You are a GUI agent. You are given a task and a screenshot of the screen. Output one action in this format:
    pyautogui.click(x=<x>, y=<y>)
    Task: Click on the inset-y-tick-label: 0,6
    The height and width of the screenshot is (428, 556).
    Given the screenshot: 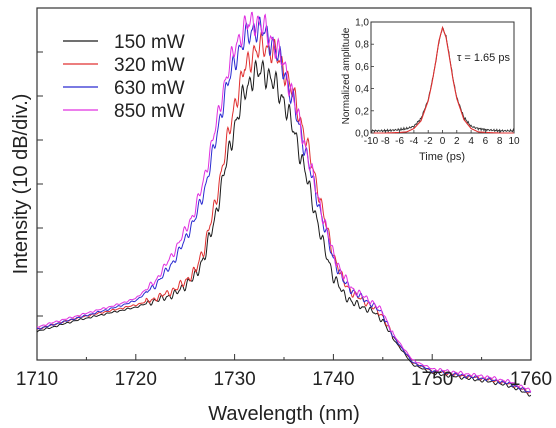 What is the action you would take?
    pyautogui.click(x=362, y=67)
    